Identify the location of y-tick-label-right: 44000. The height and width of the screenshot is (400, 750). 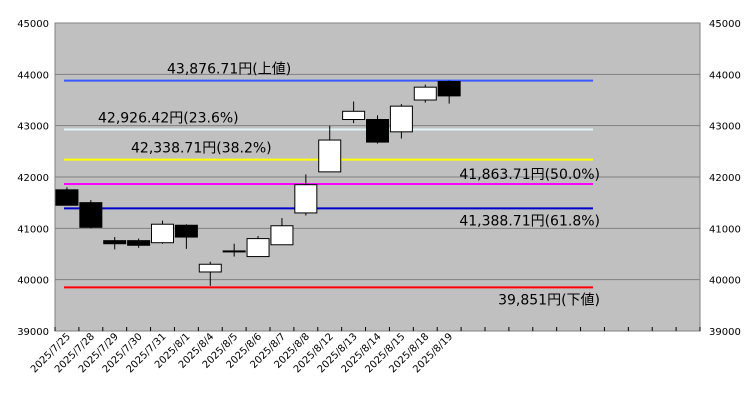
(725, 75).